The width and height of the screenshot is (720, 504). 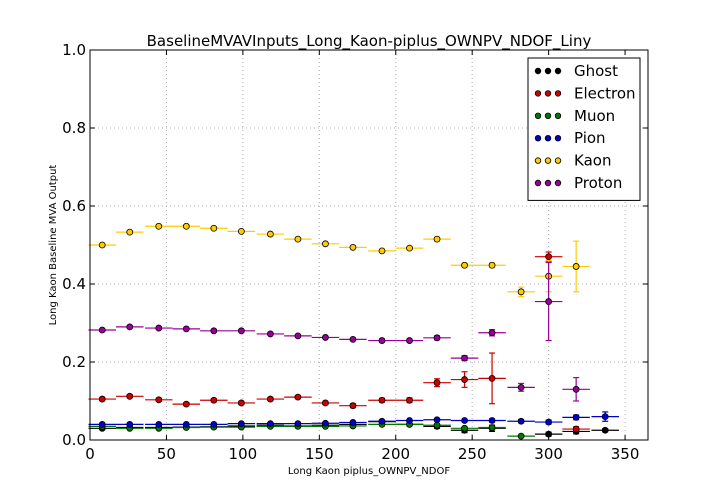 I want to click on legend-label: Kaon, so click(x=592, y=161).